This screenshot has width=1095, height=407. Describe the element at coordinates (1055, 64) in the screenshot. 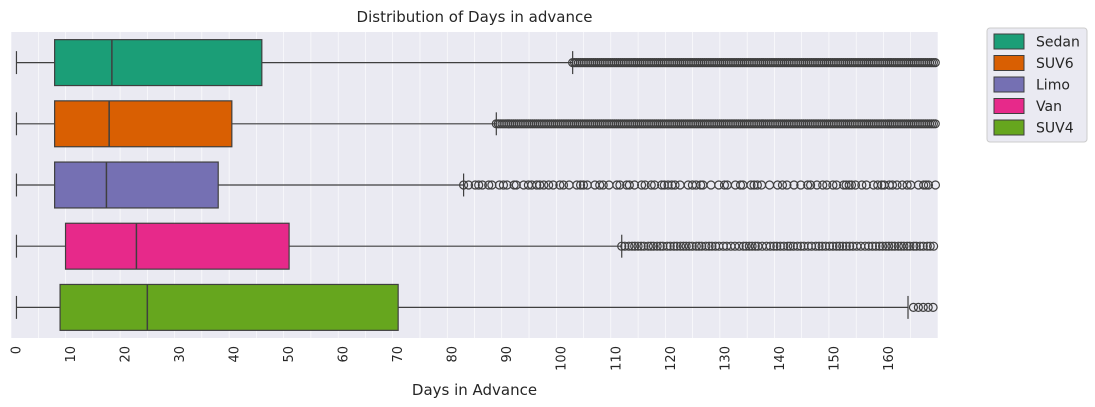

I see `legend-label: SUV6` at that location.